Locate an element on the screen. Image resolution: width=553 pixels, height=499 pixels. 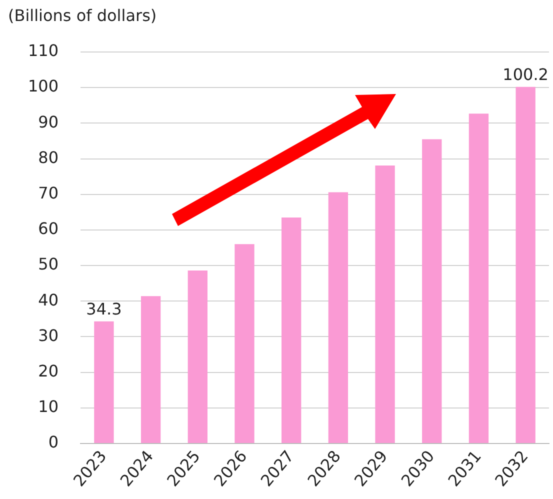
y-tick-label: 40 is located at coordinates (48, 300).